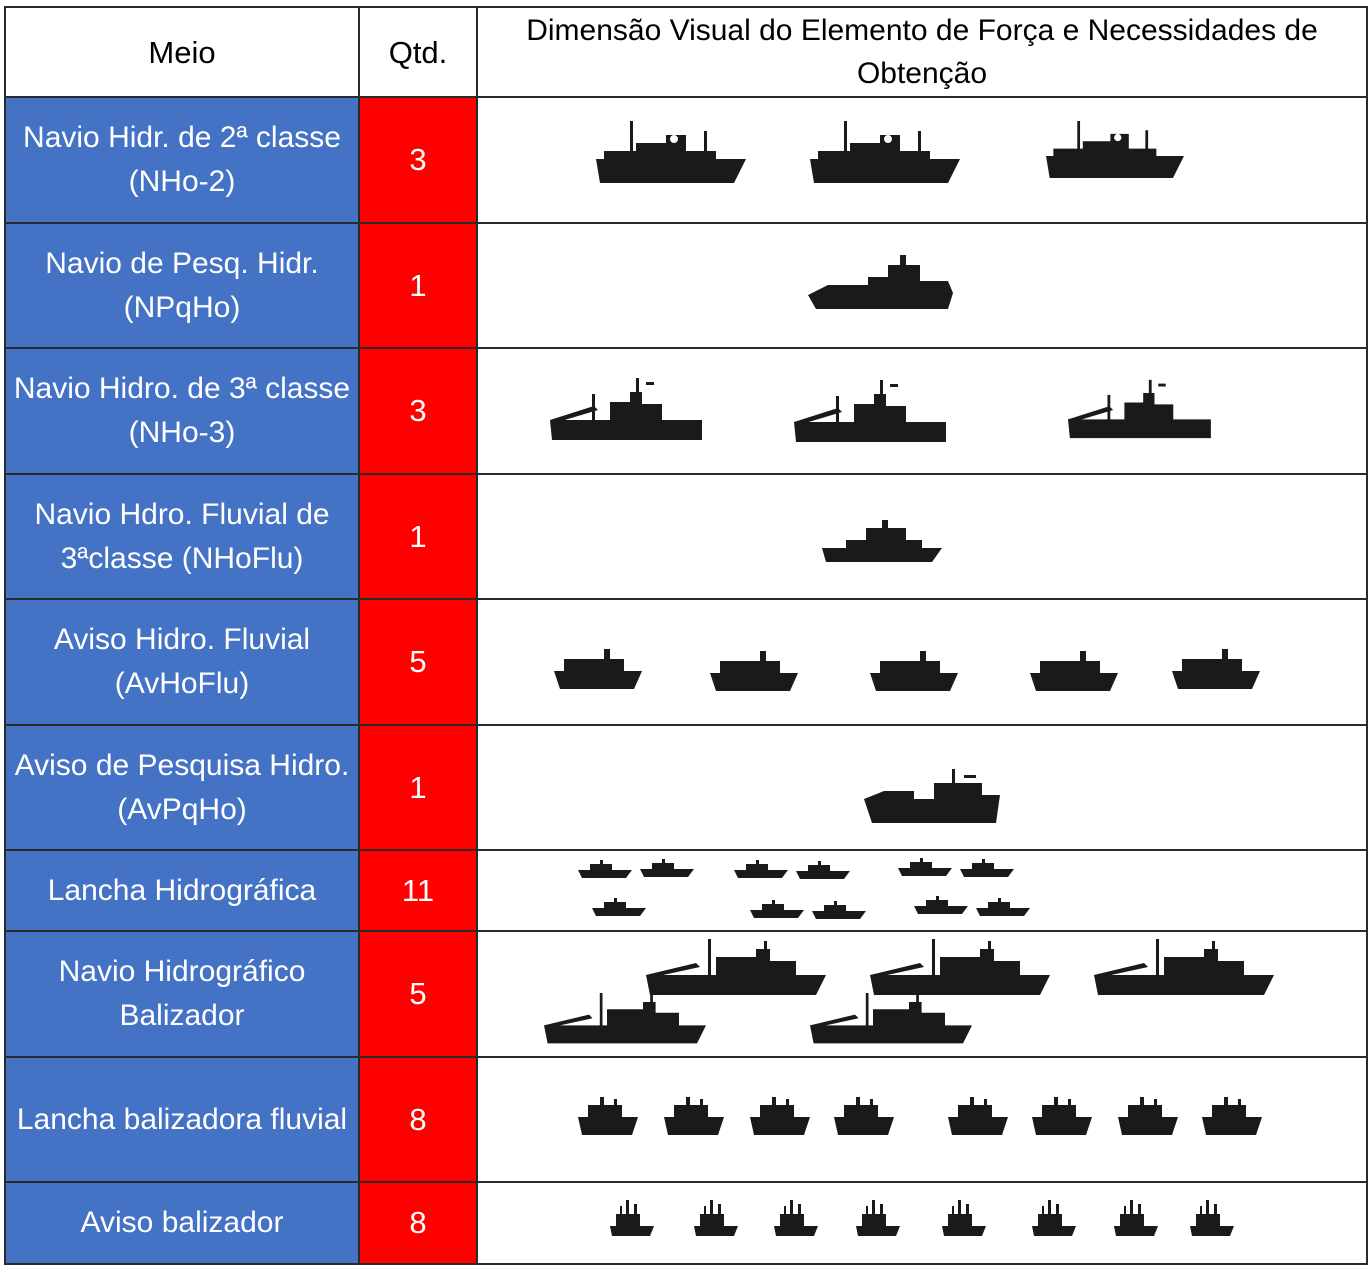 The width and height of the screenshot is (1370, 1273). Describe the element at coordinates (418, 890) in the screenshot. I see `qtd-cell: 11` at that location.